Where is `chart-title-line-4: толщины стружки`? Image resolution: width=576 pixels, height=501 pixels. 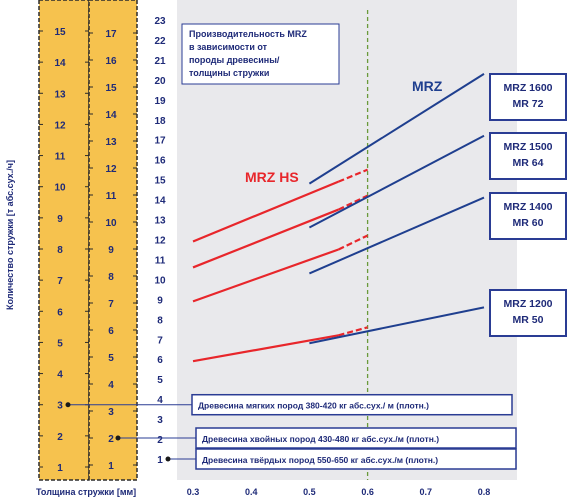
chart-title-line-4: толщины стружки is located at coordinates (229, 73).